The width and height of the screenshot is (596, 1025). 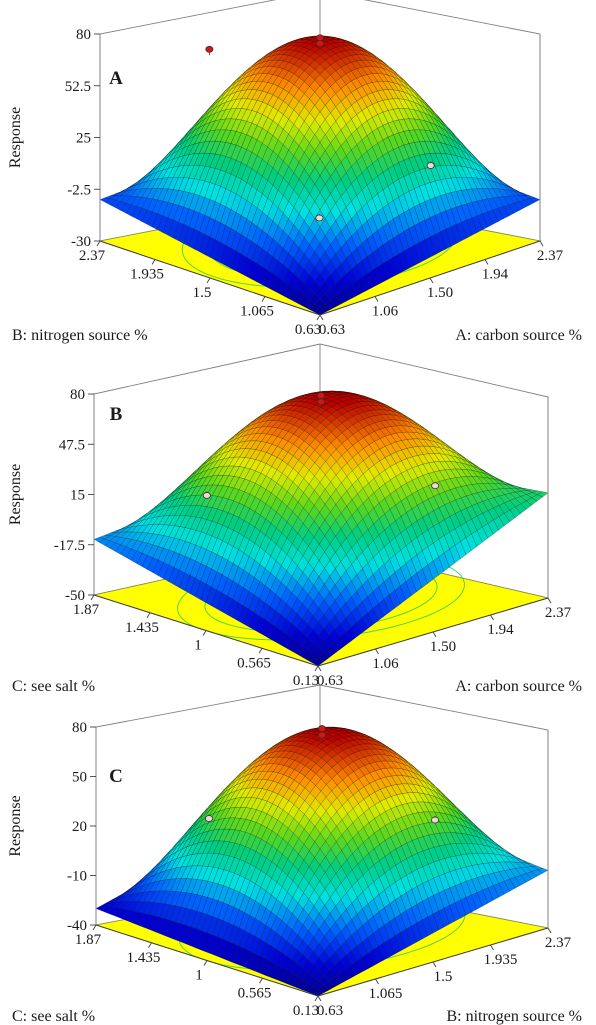 What do you see at coordinates (75, 596) in the screenshot?
I see `z-tick-label: -50` at bounding box center [75, 596].